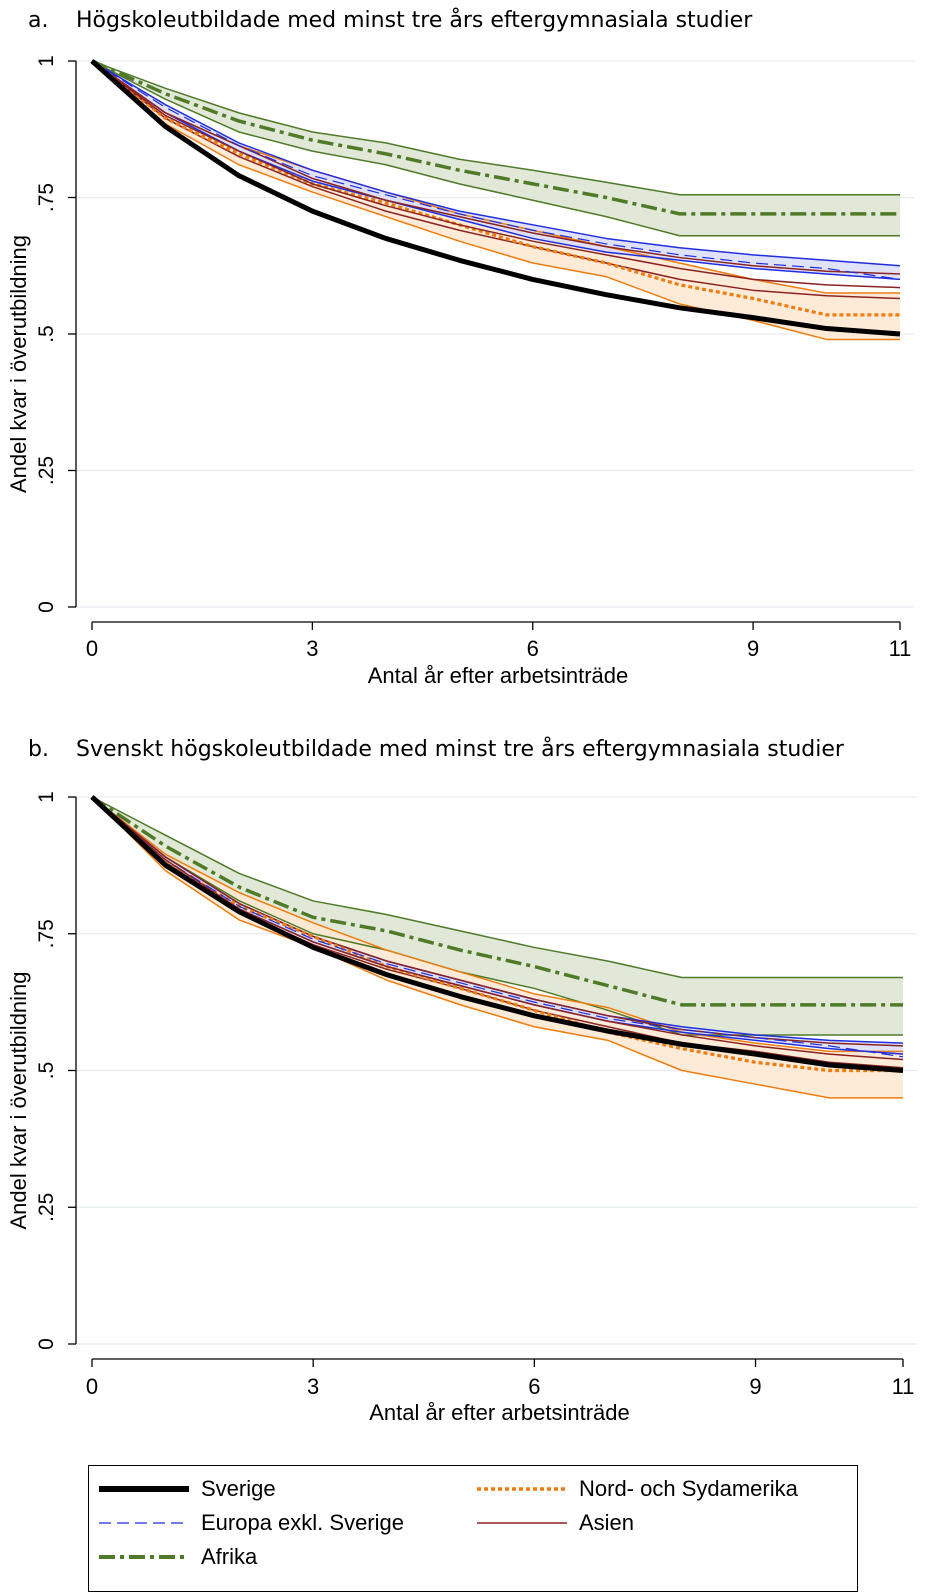 The image size is (930, 1594). I want to click on legend-item-sverige: Sverige, so click(187, 1489).